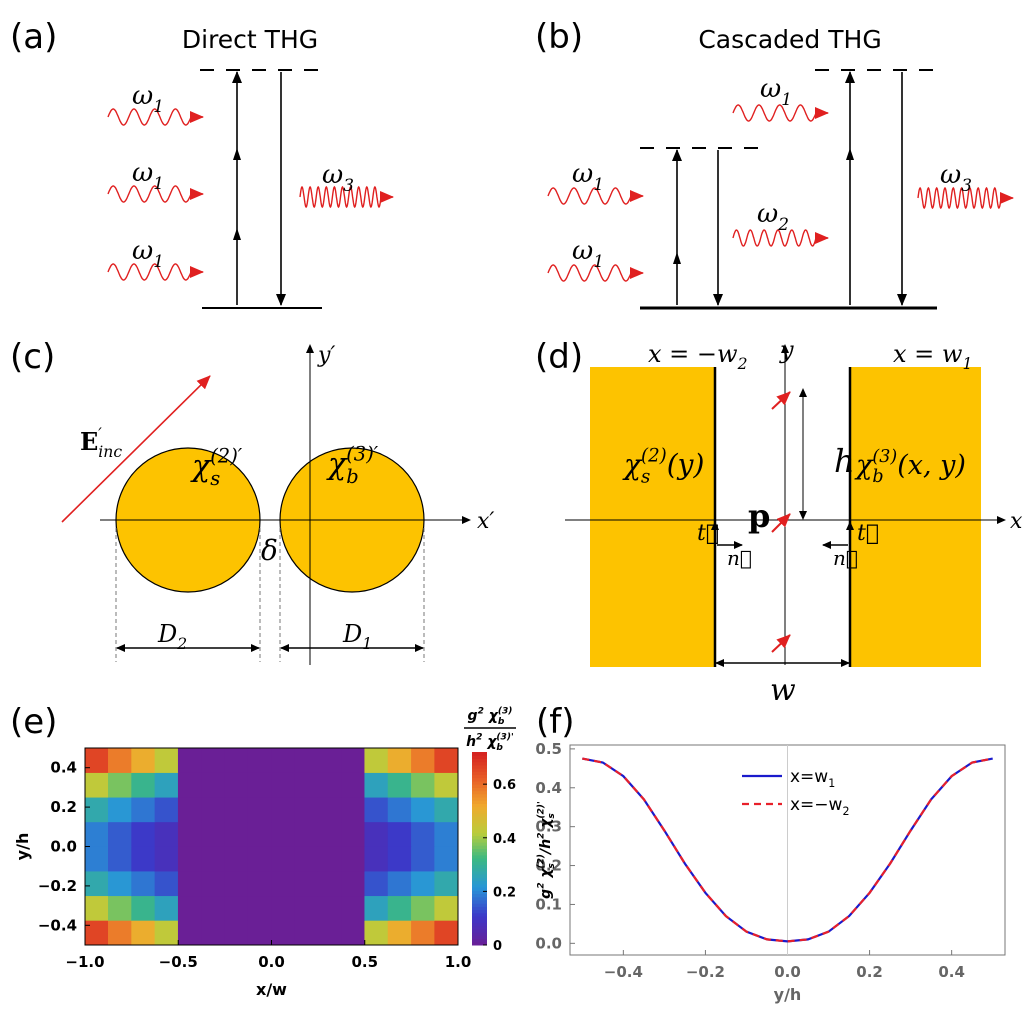  I want to click on label-part: χ, so click(632, 464).